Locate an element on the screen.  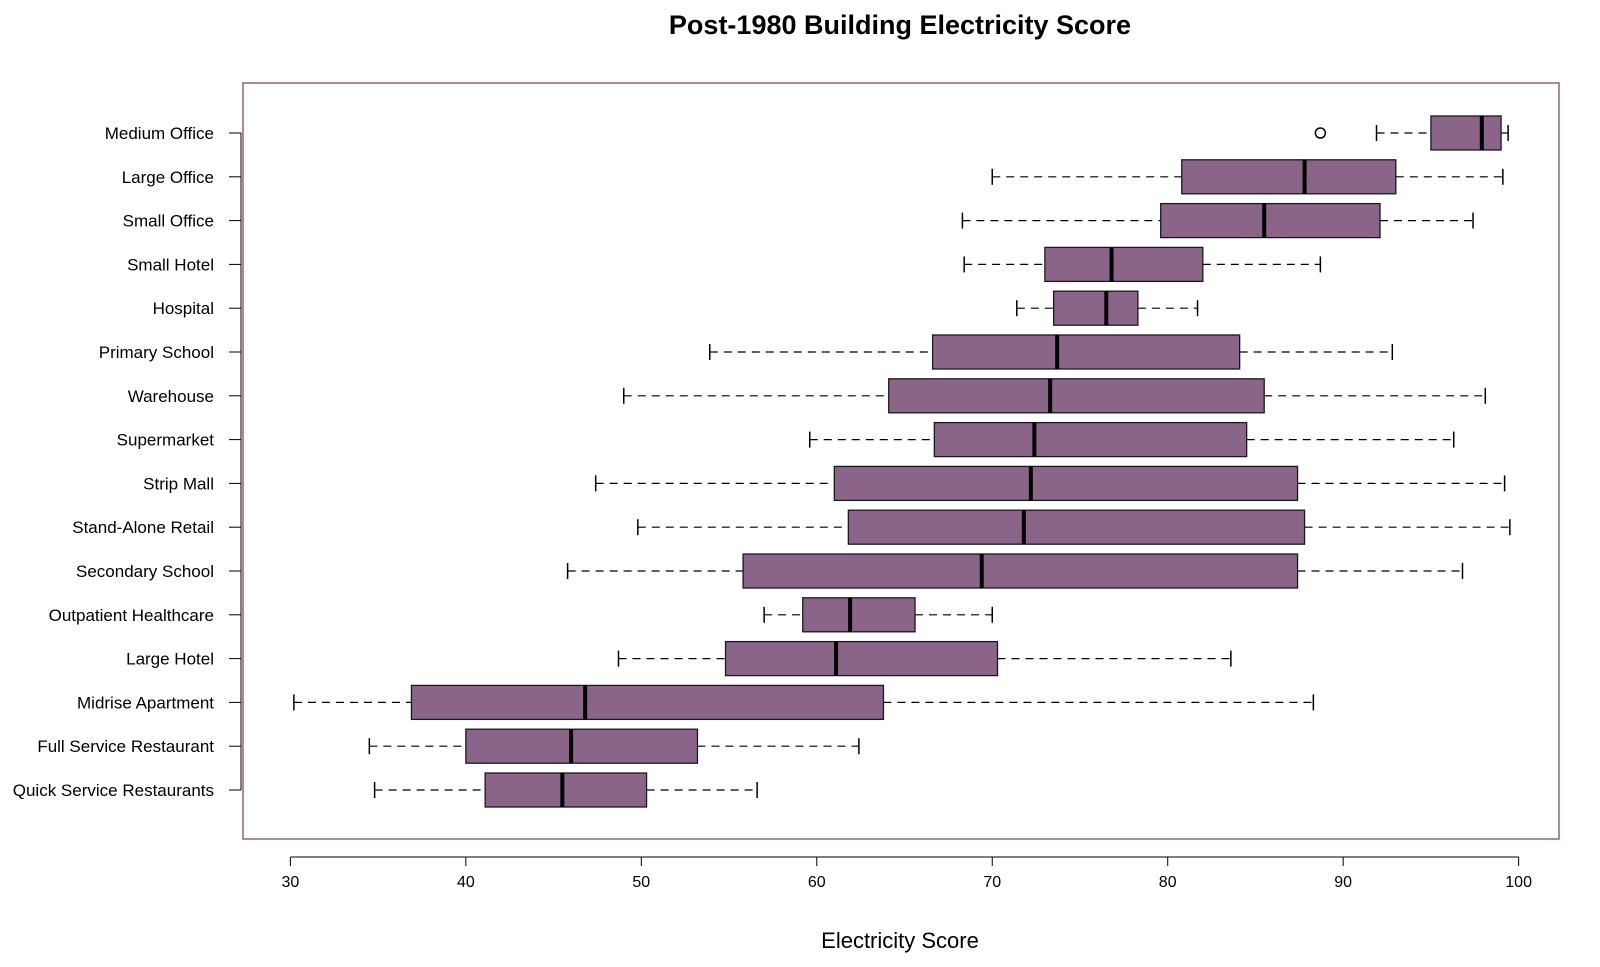
box-full-service-restaurant is located at coordinates (614, 746).